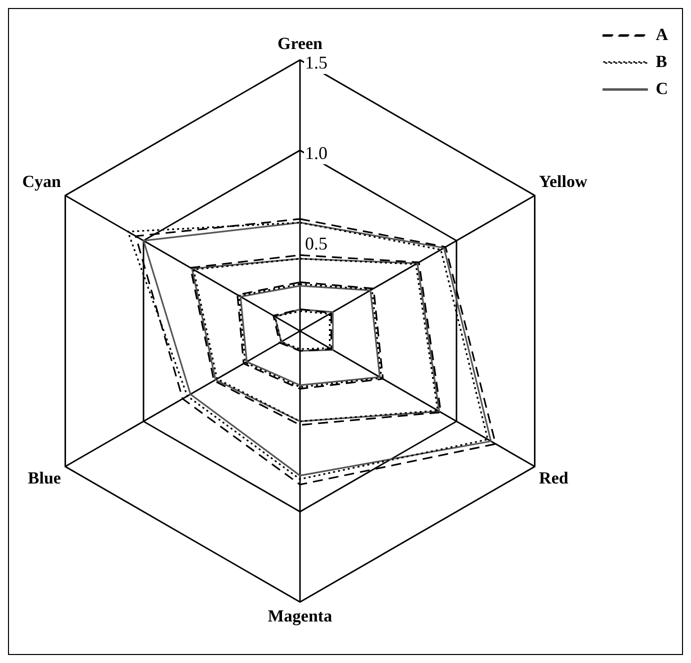  What do you see at coordinates (42, 182) in the screenshot?
I see `spoke-label: Cyan` at bounding box center [42, 182].